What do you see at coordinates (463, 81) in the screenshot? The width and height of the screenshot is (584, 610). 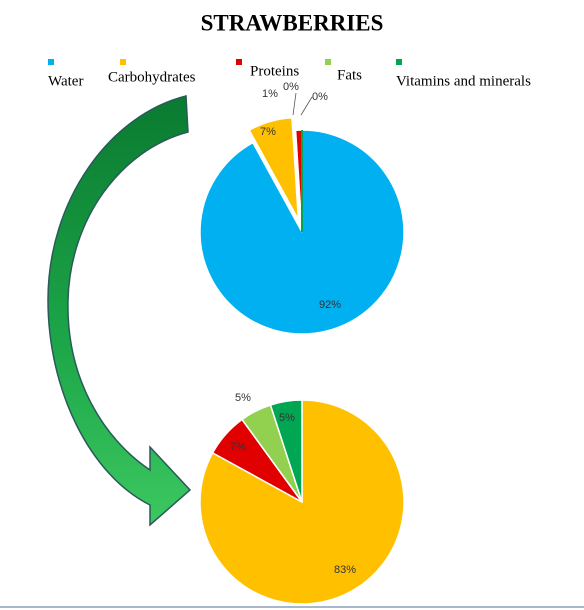 I see `legend-label: Vitamins and minerals` at bounding box center [463, 81].